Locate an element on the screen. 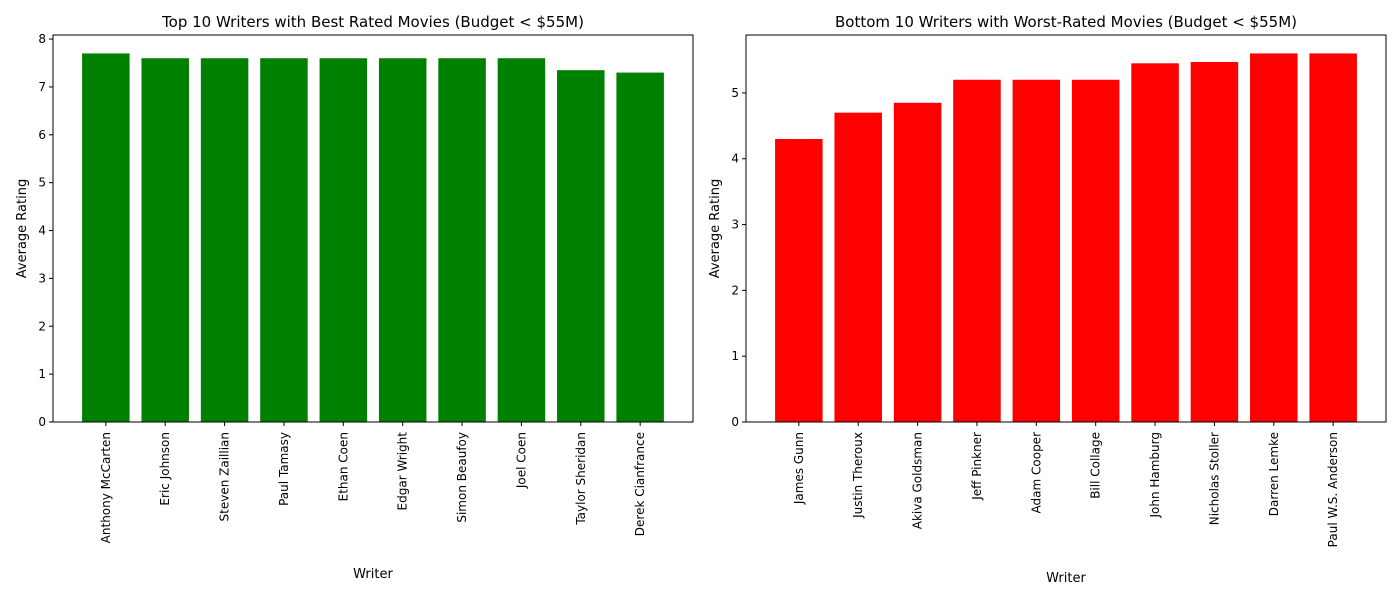 The image size is (1400, 600). bar-jeff-pinkner is located at coordinates (977, 250).